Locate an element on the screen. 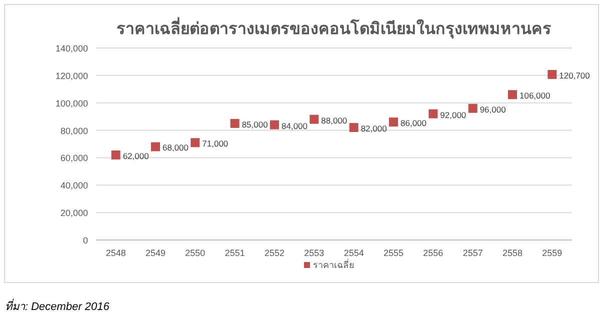  data-label: 120,700 is located at coordinates (574, 75).